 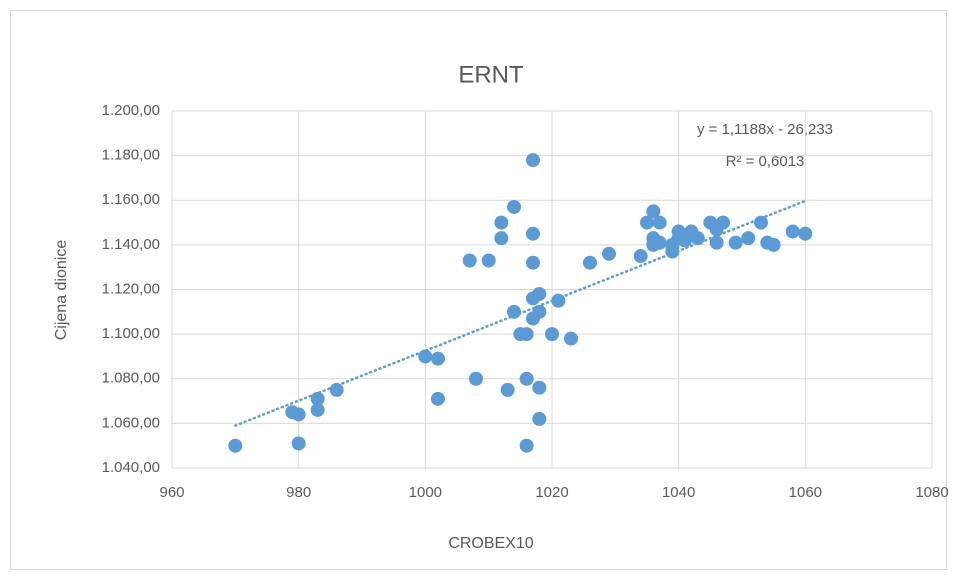 What do you see at coordinates (131, 467) in the screenshot?
I see `y-tick-label: 1.040,00` at bounding box center [131, 467].